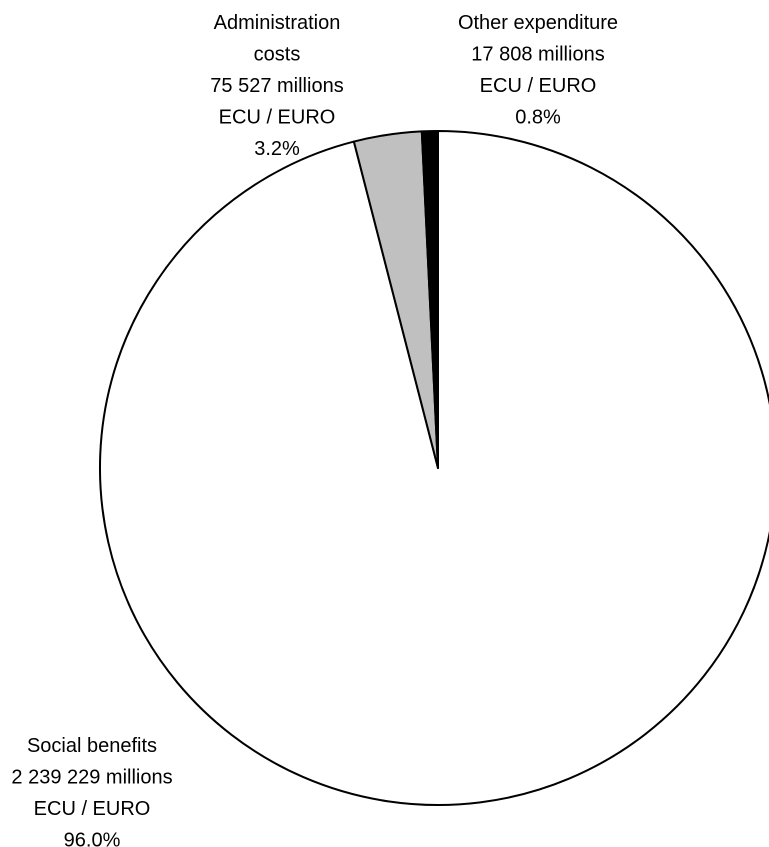 This screenshot has width=769, height=847. I want to click on label-percent: 0.8%, so click(538, 118).